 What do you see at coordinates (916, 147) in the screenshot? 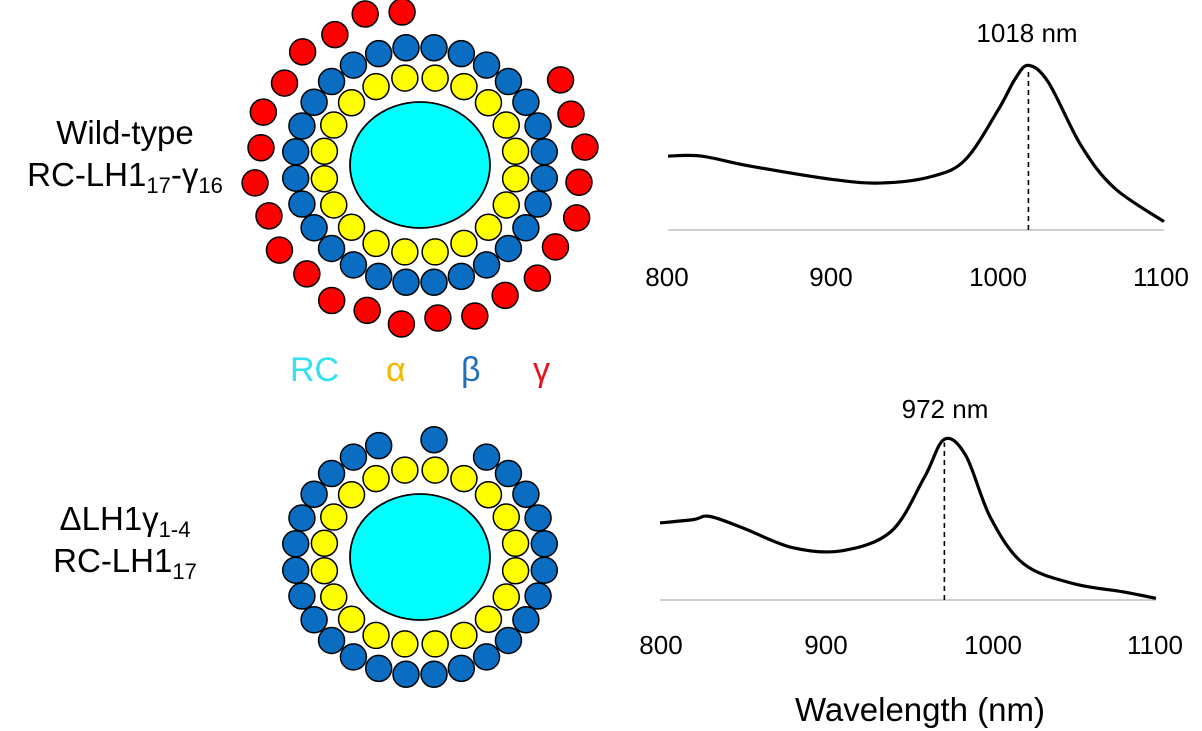
I see `wild-type-spectrum-chart` at bounding box center [916, 147].